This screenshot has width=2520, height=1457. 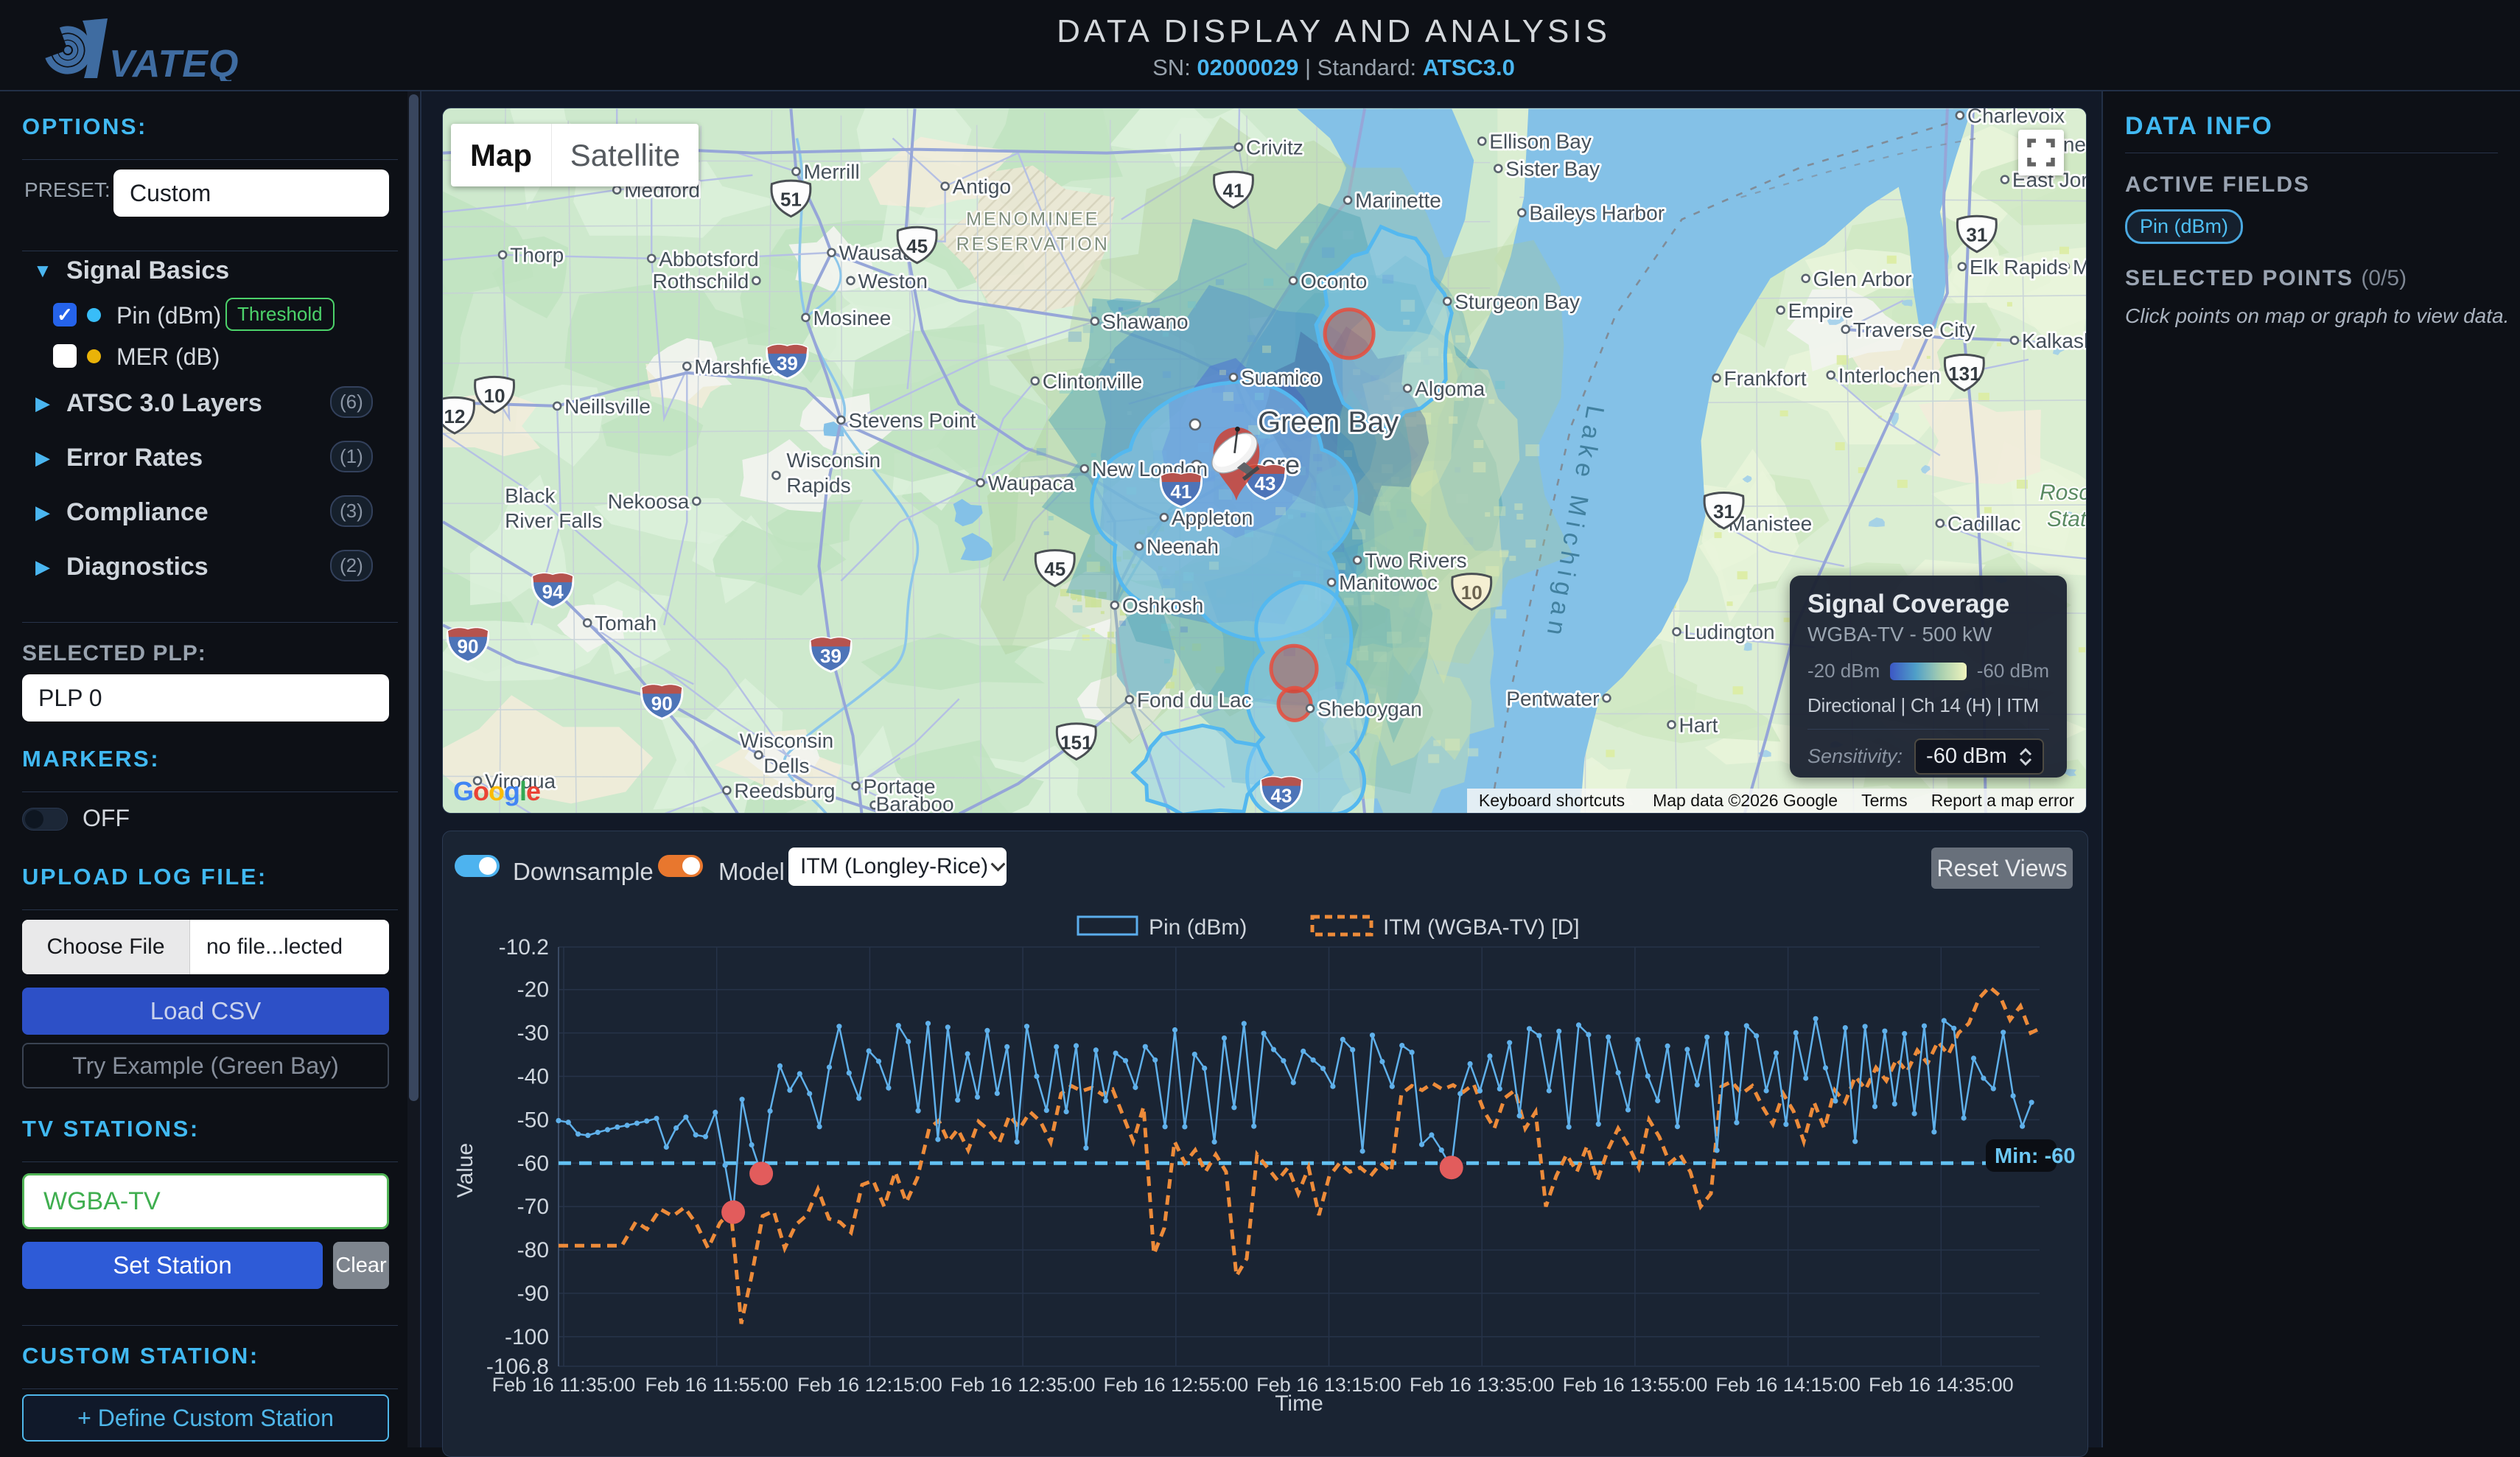 What do you see at coordinates (1183, 546) in the screenshot?
I see `svg-text: Neenah` at bounding box center [1183, 546].